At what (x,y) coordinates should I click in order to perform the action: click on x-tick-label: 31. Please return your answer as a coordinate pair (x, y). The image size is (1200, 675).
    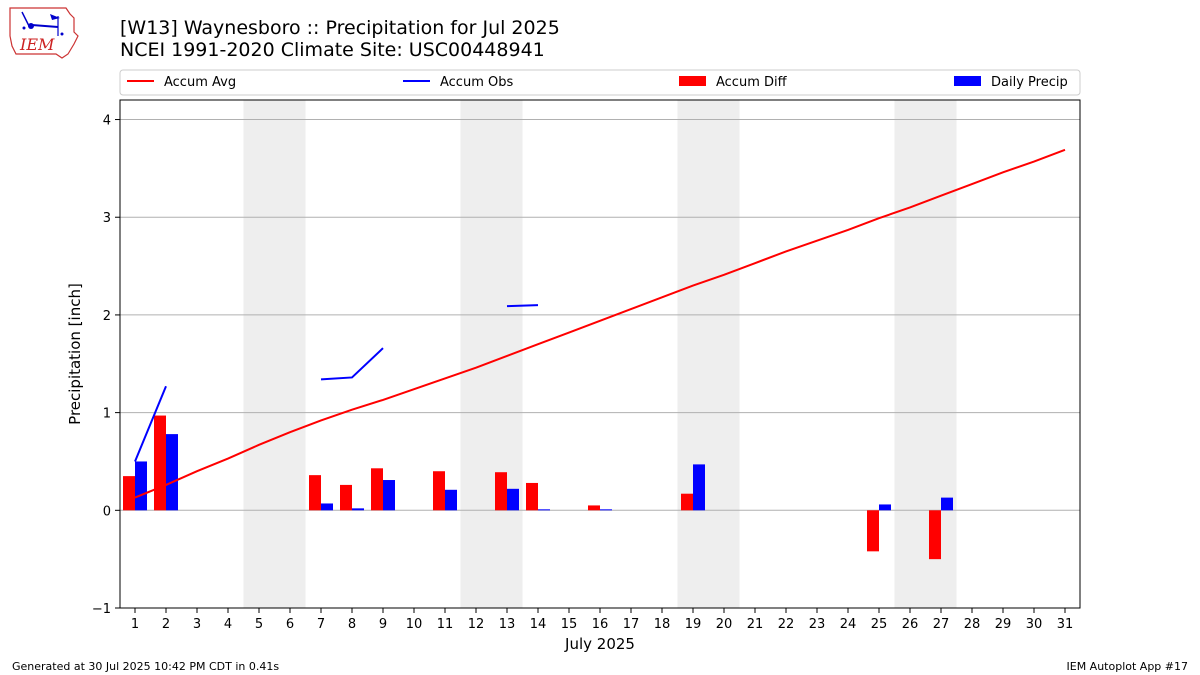
    Looking at the image, I should click on (1065, 624).